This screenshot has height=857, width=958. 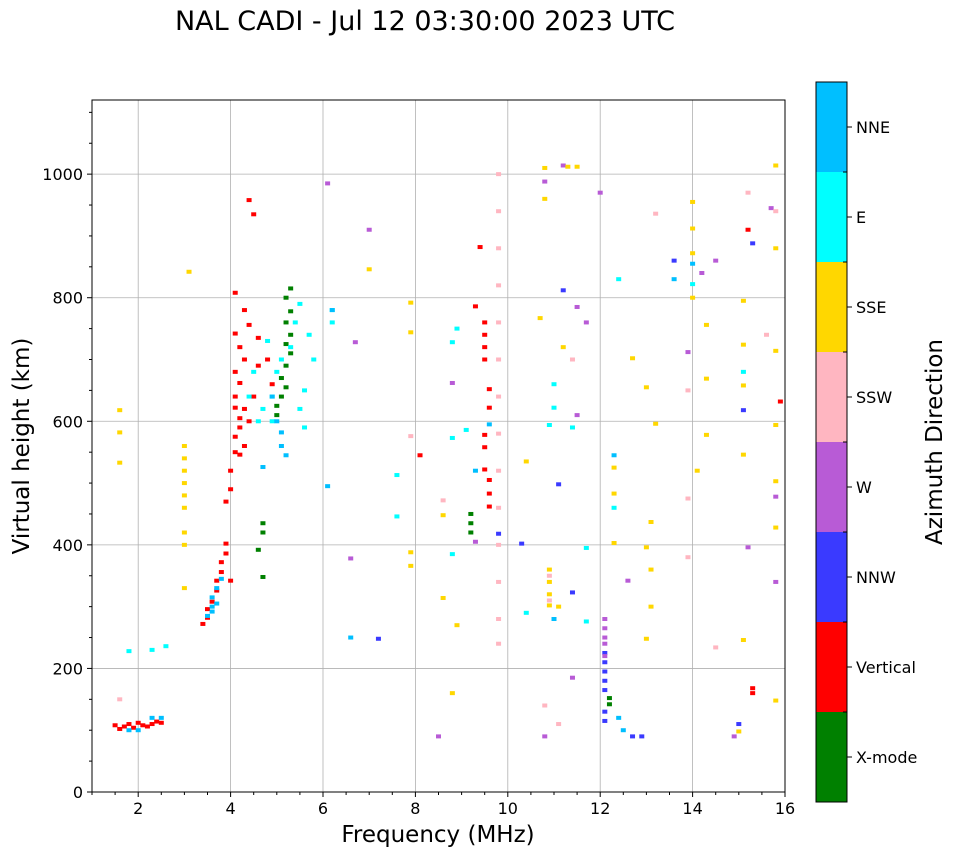 I want to click on colorbar-tick-label: X-mode, so click(x=886, y=757).